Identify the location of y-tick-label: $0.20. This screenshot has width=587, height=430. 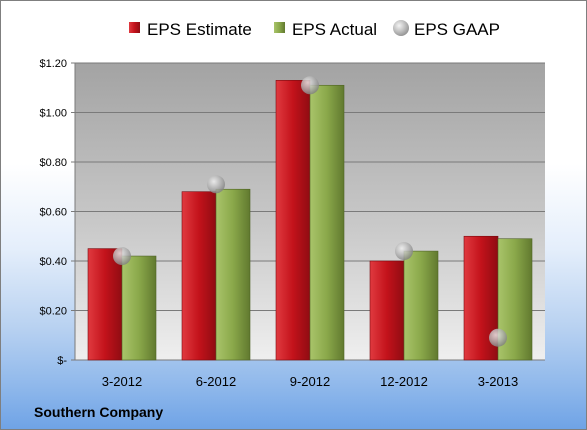
(53, 312).